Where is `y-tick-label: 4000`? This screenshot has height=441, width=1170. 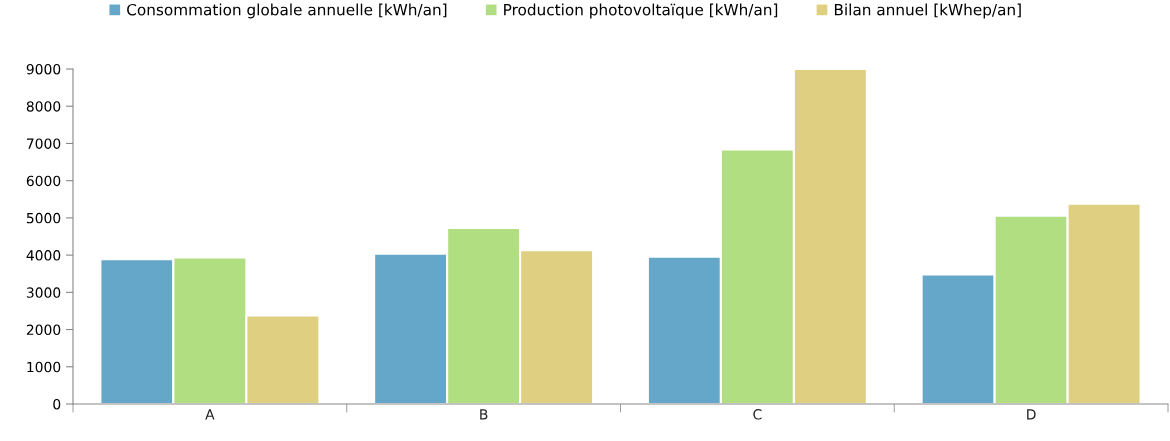
y-tick-label: 4000 is located at coordinates (43, 255).